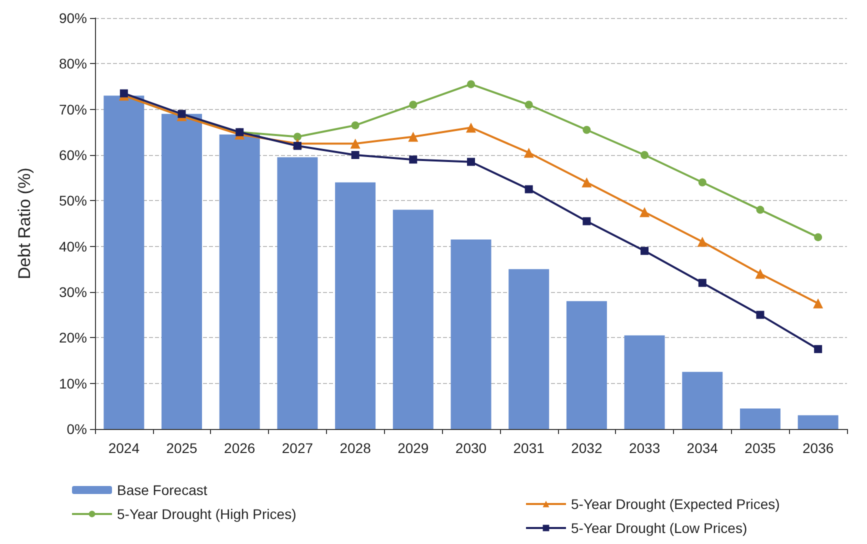  What do you see at coordinates (240, 448) in the screenshot?
I see `x-tick-label: 2026` at bounding box center [240, 448].